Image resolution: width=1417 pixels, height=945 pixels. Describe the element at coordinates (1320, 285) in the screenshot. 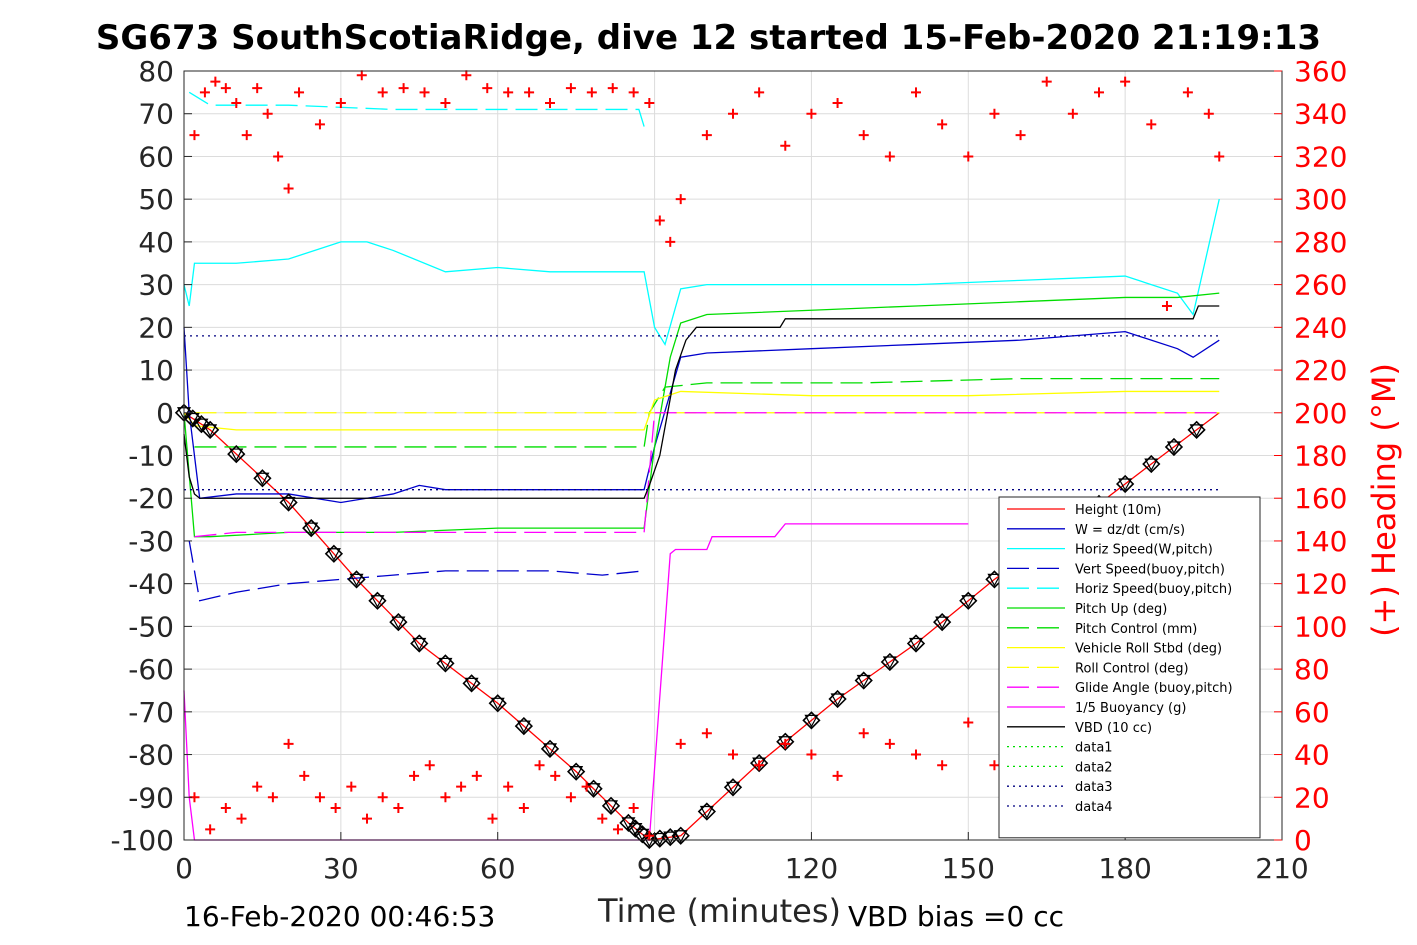

I see `y2-tick-label: 260` at that location.